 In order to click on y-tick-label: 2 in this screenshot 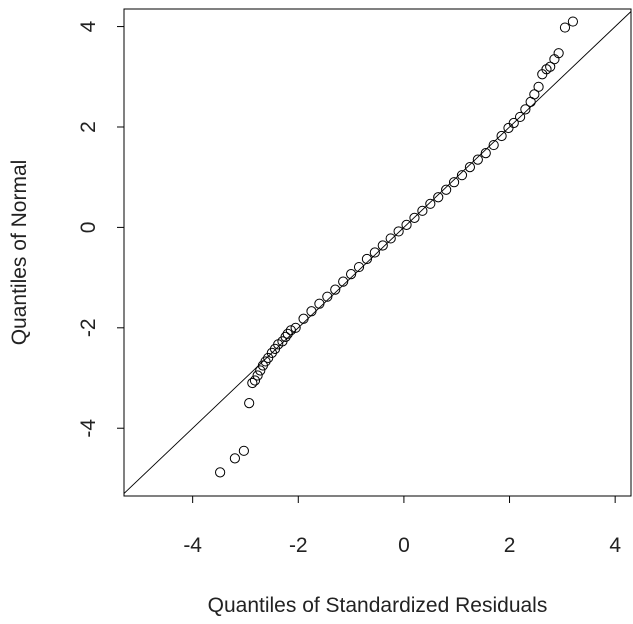, I will do `click(88, 127)`.